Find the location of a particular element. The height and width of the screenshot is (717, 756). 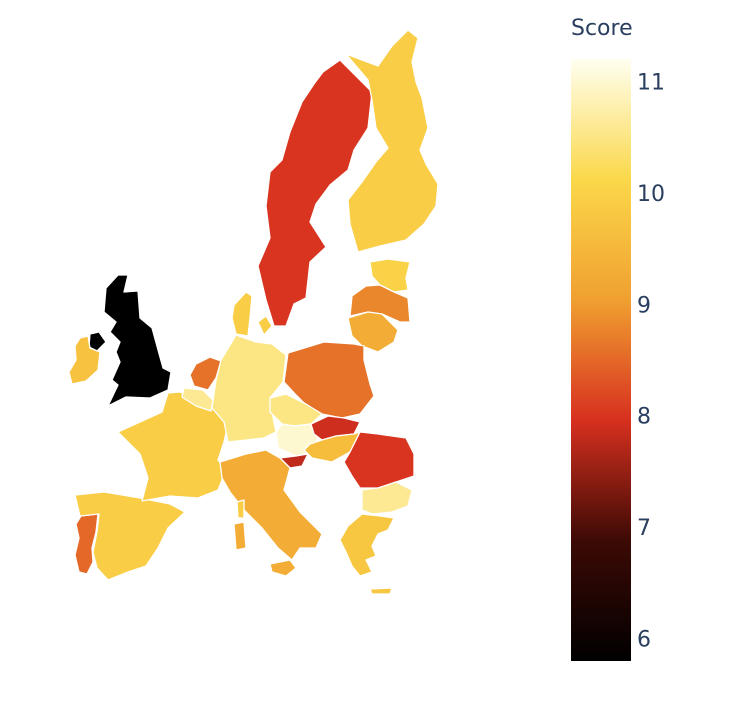

region-netherlands is located at coordinates (205, 373).